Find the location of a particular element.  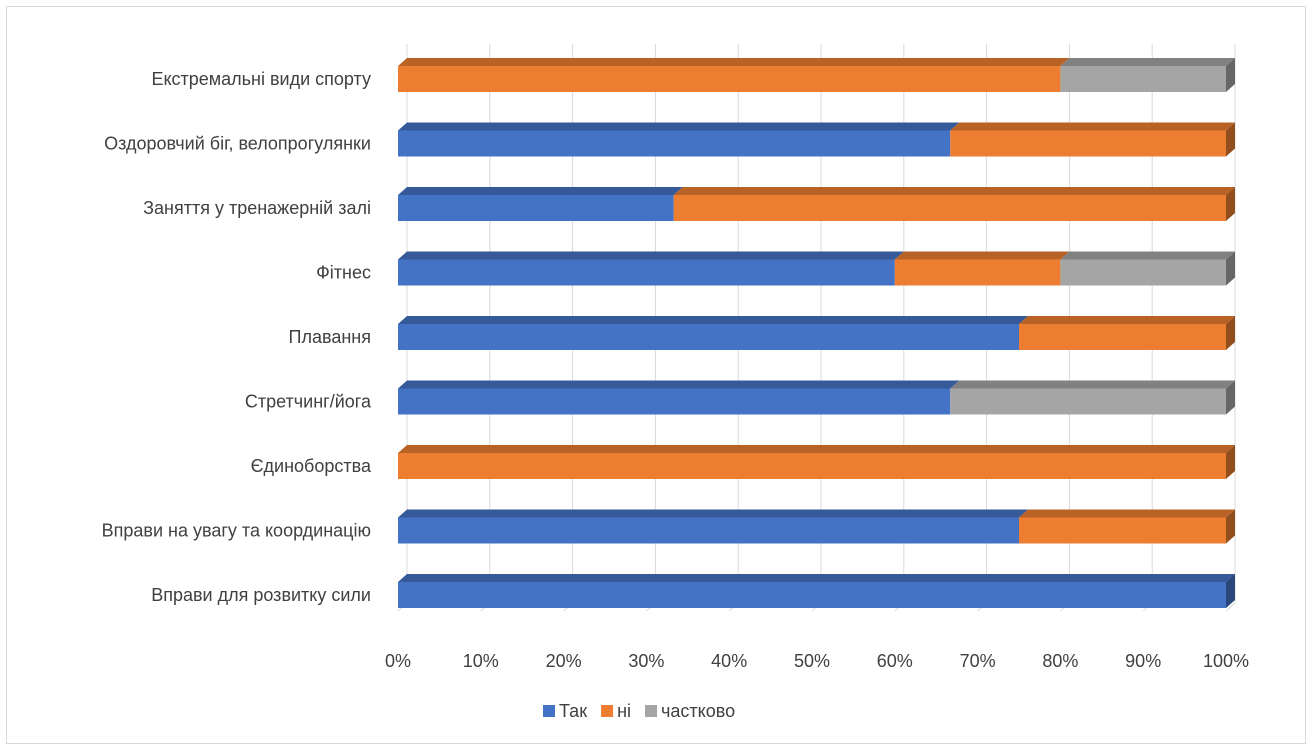

gridline-depth is located at coordinates (1230, 607).